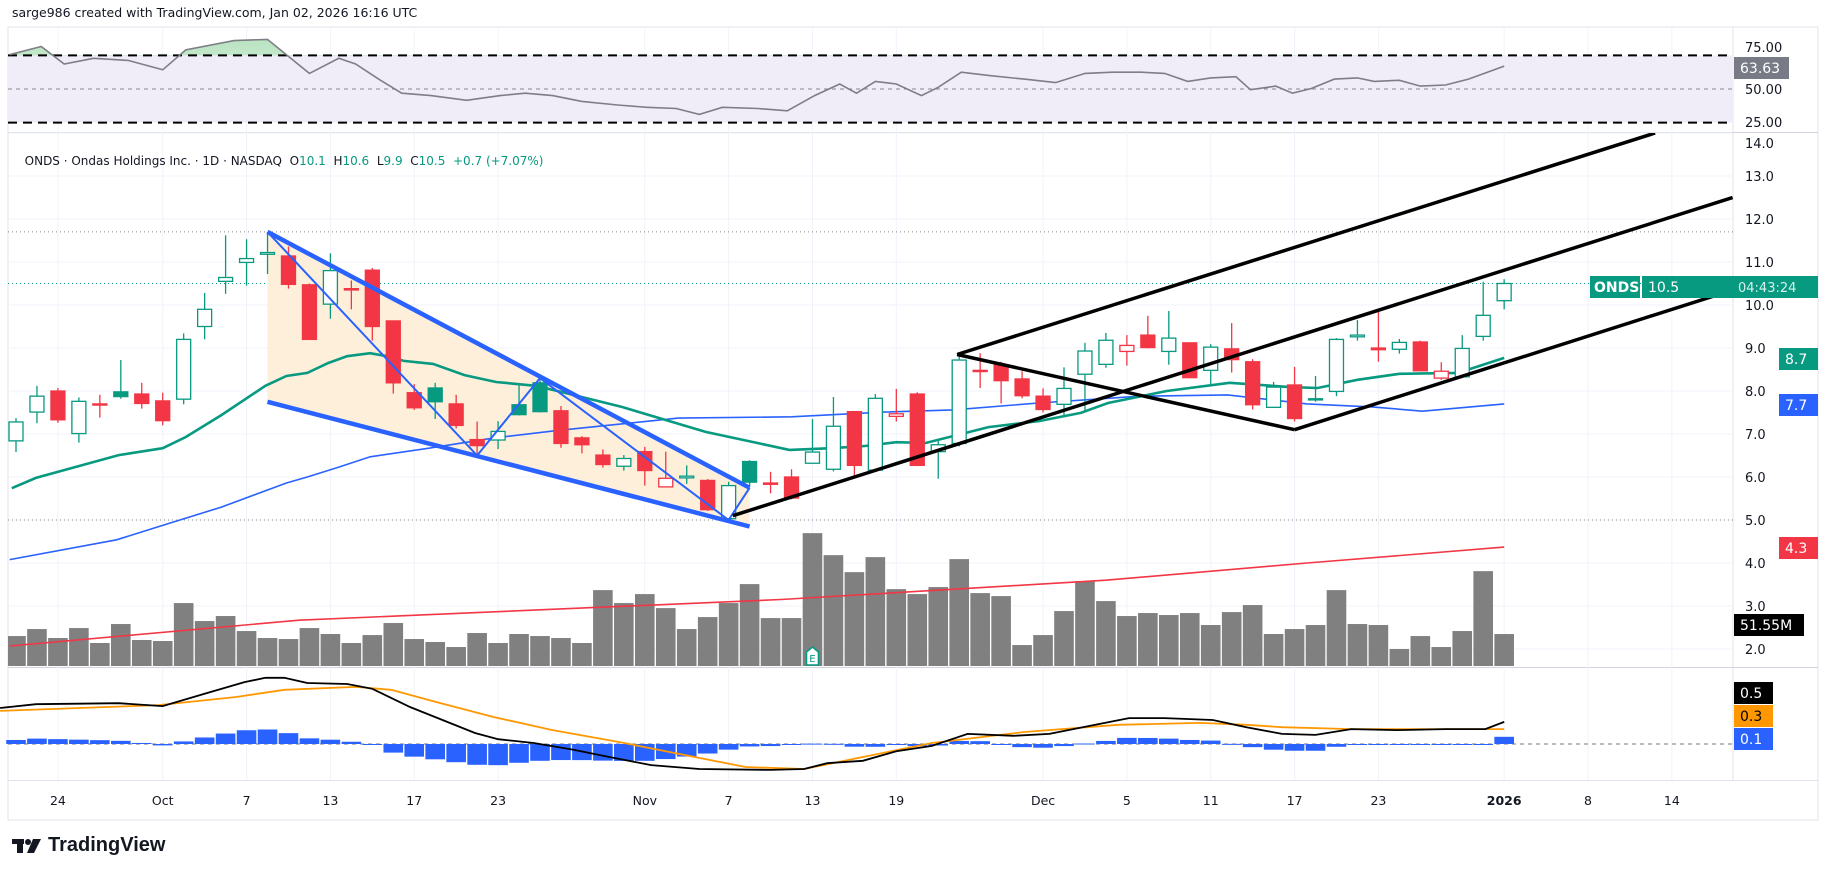 The height and width of the screenshot is (878, 1827). What do you see at coordinates (508, 359) in the screenshot?
I see `wedge-upper-trendline` at bounding box center [508, 359].